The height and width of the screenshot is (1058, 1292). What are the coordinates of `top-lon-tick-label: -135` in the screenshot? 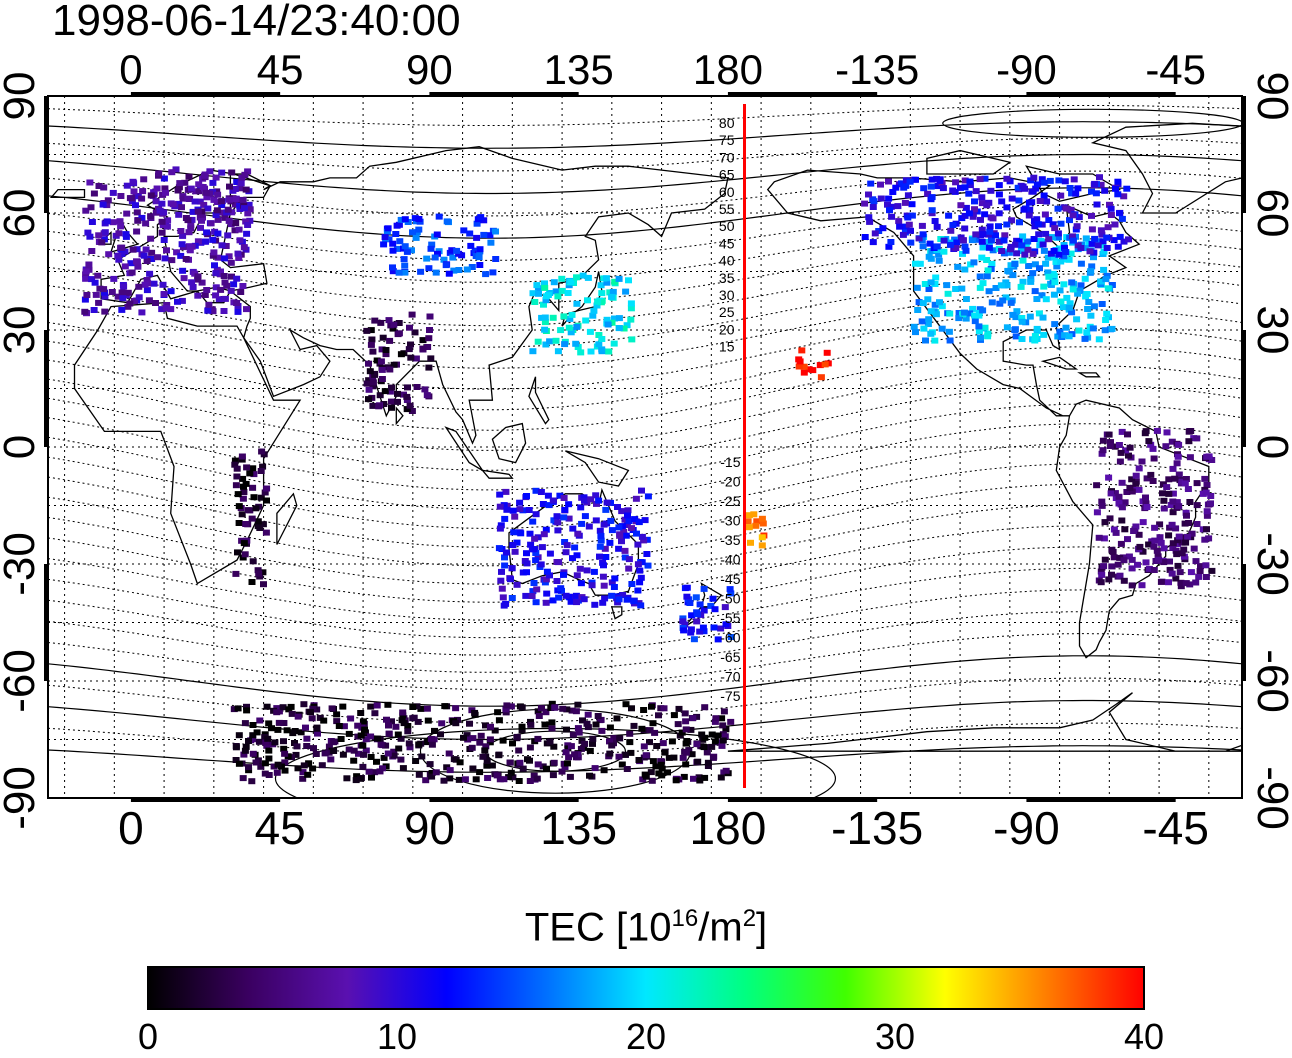 It's located at (877, 69).